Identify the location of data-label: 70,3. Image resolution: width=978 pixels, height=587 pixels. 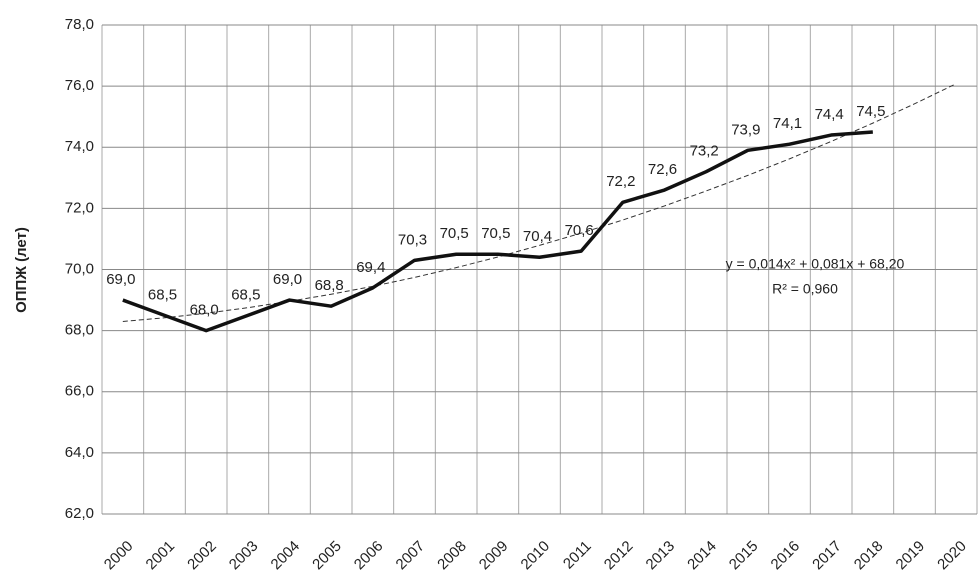
(412, 239).